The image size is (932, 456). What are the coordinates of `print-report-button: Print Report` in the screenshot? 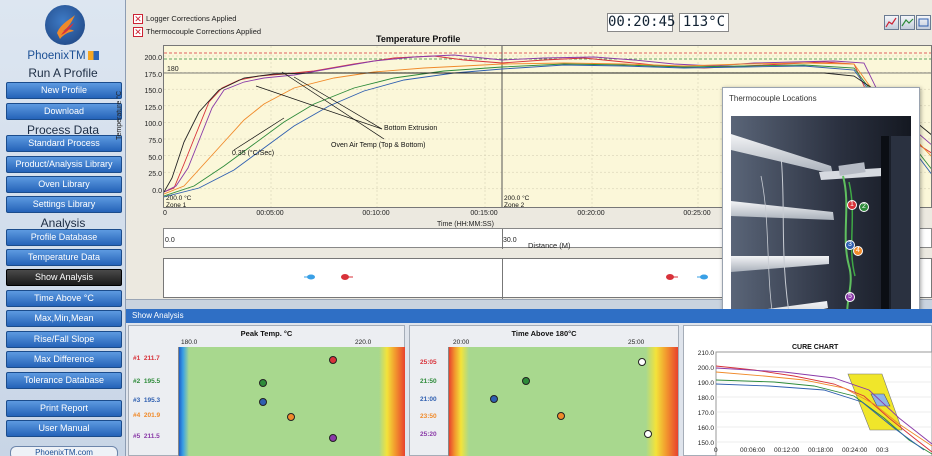 It's located at (64, 408).